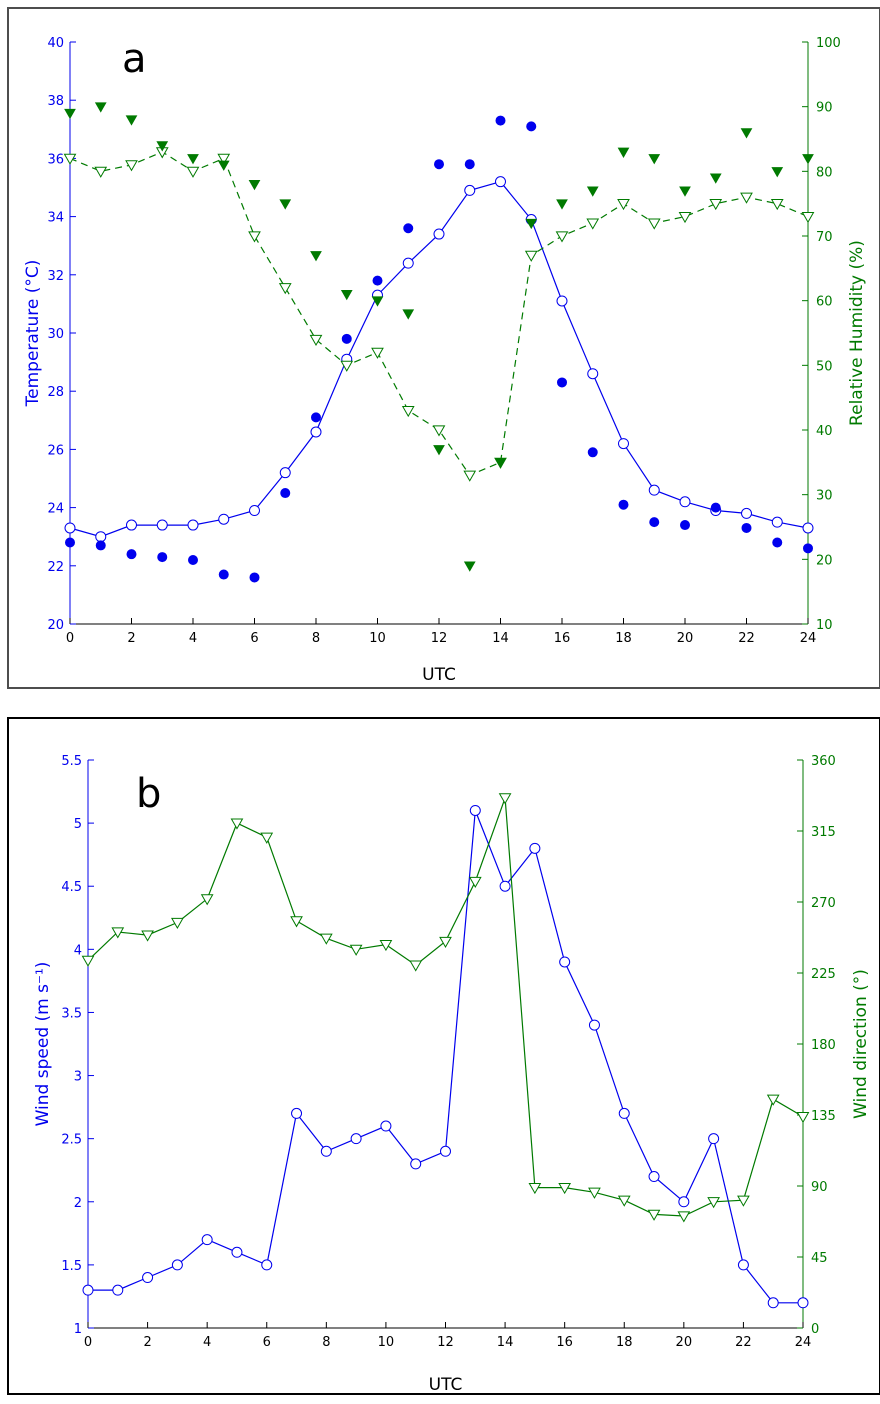 The image size is (880, 1404). I want to click on x-tick-label: 4, so click(207, 1342).